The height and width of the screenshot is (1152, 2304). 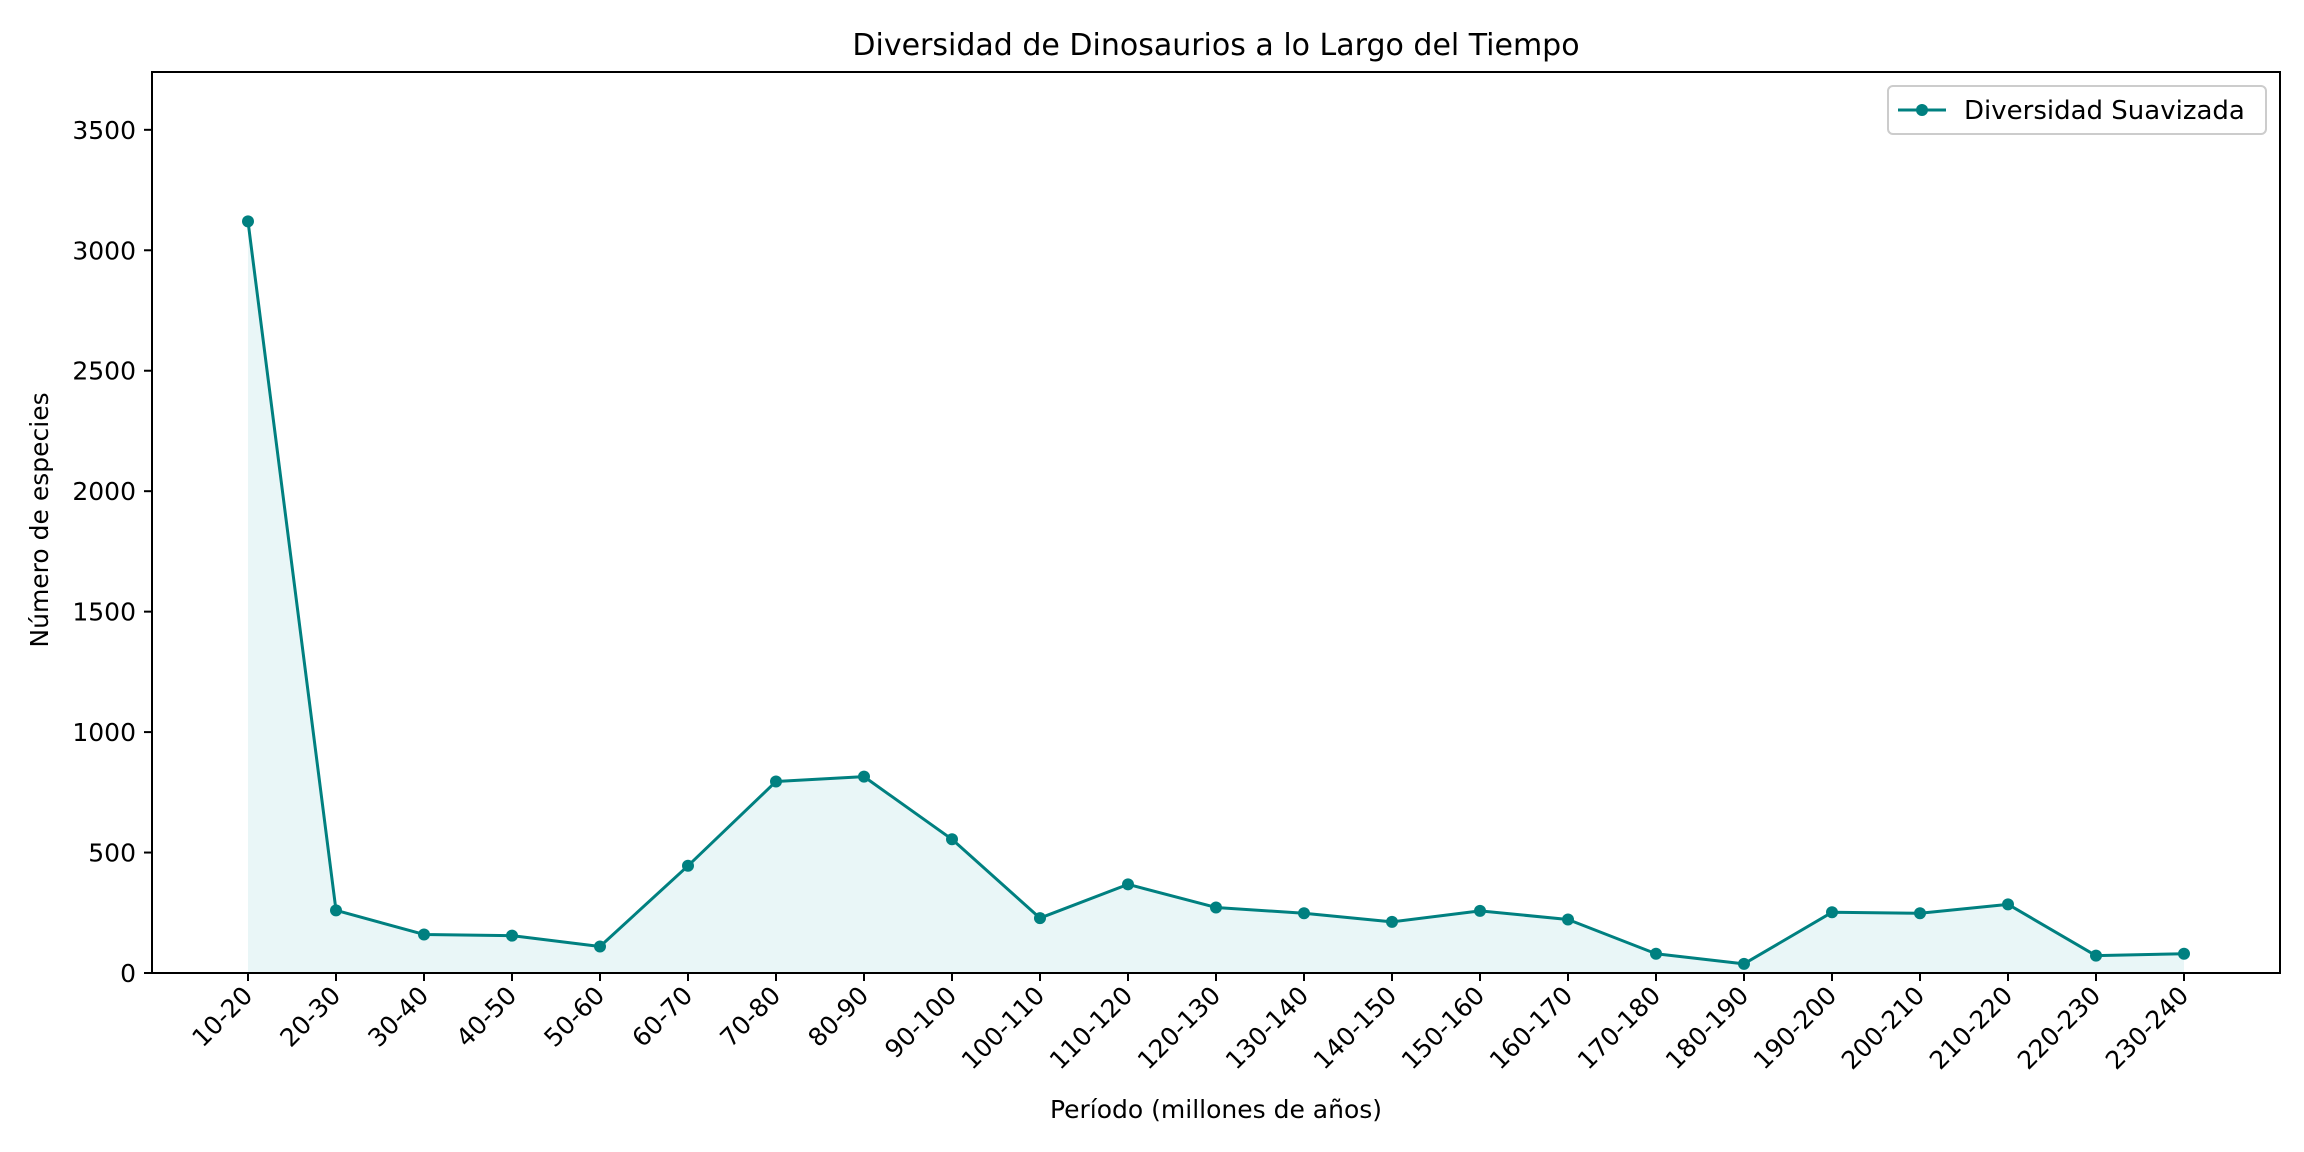 What do you see at coordinates (1003, 1028) in the screenshot?
I see `x-tick-label: 100-110` at bounding box center [1003, 1028].